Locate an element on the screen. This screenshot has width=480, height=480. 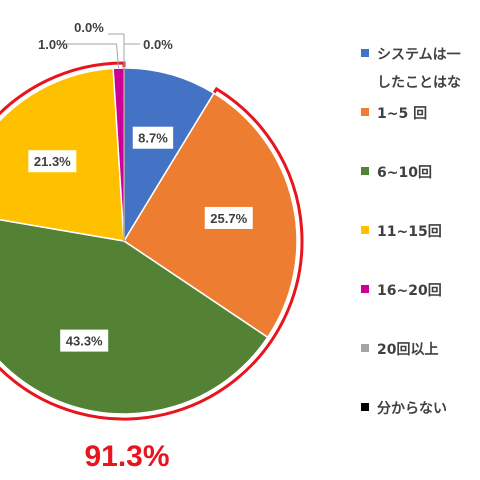
legend-label-2: 1~5 回 is located at coordinates (402, 114).